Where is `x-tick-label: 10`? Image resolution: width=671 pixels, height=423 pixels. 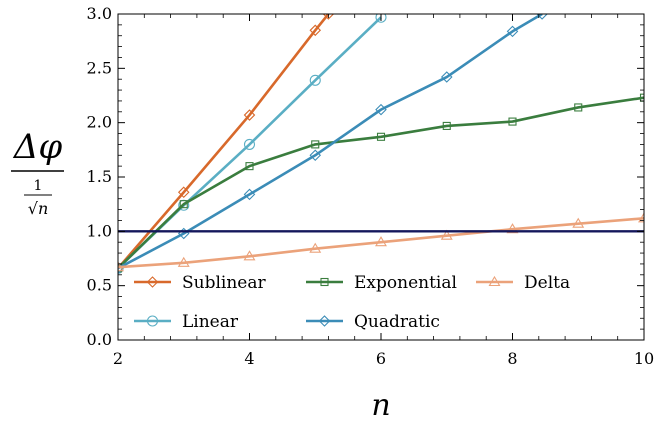
x-tick-label: 10 is located at coordinates (644, 358).